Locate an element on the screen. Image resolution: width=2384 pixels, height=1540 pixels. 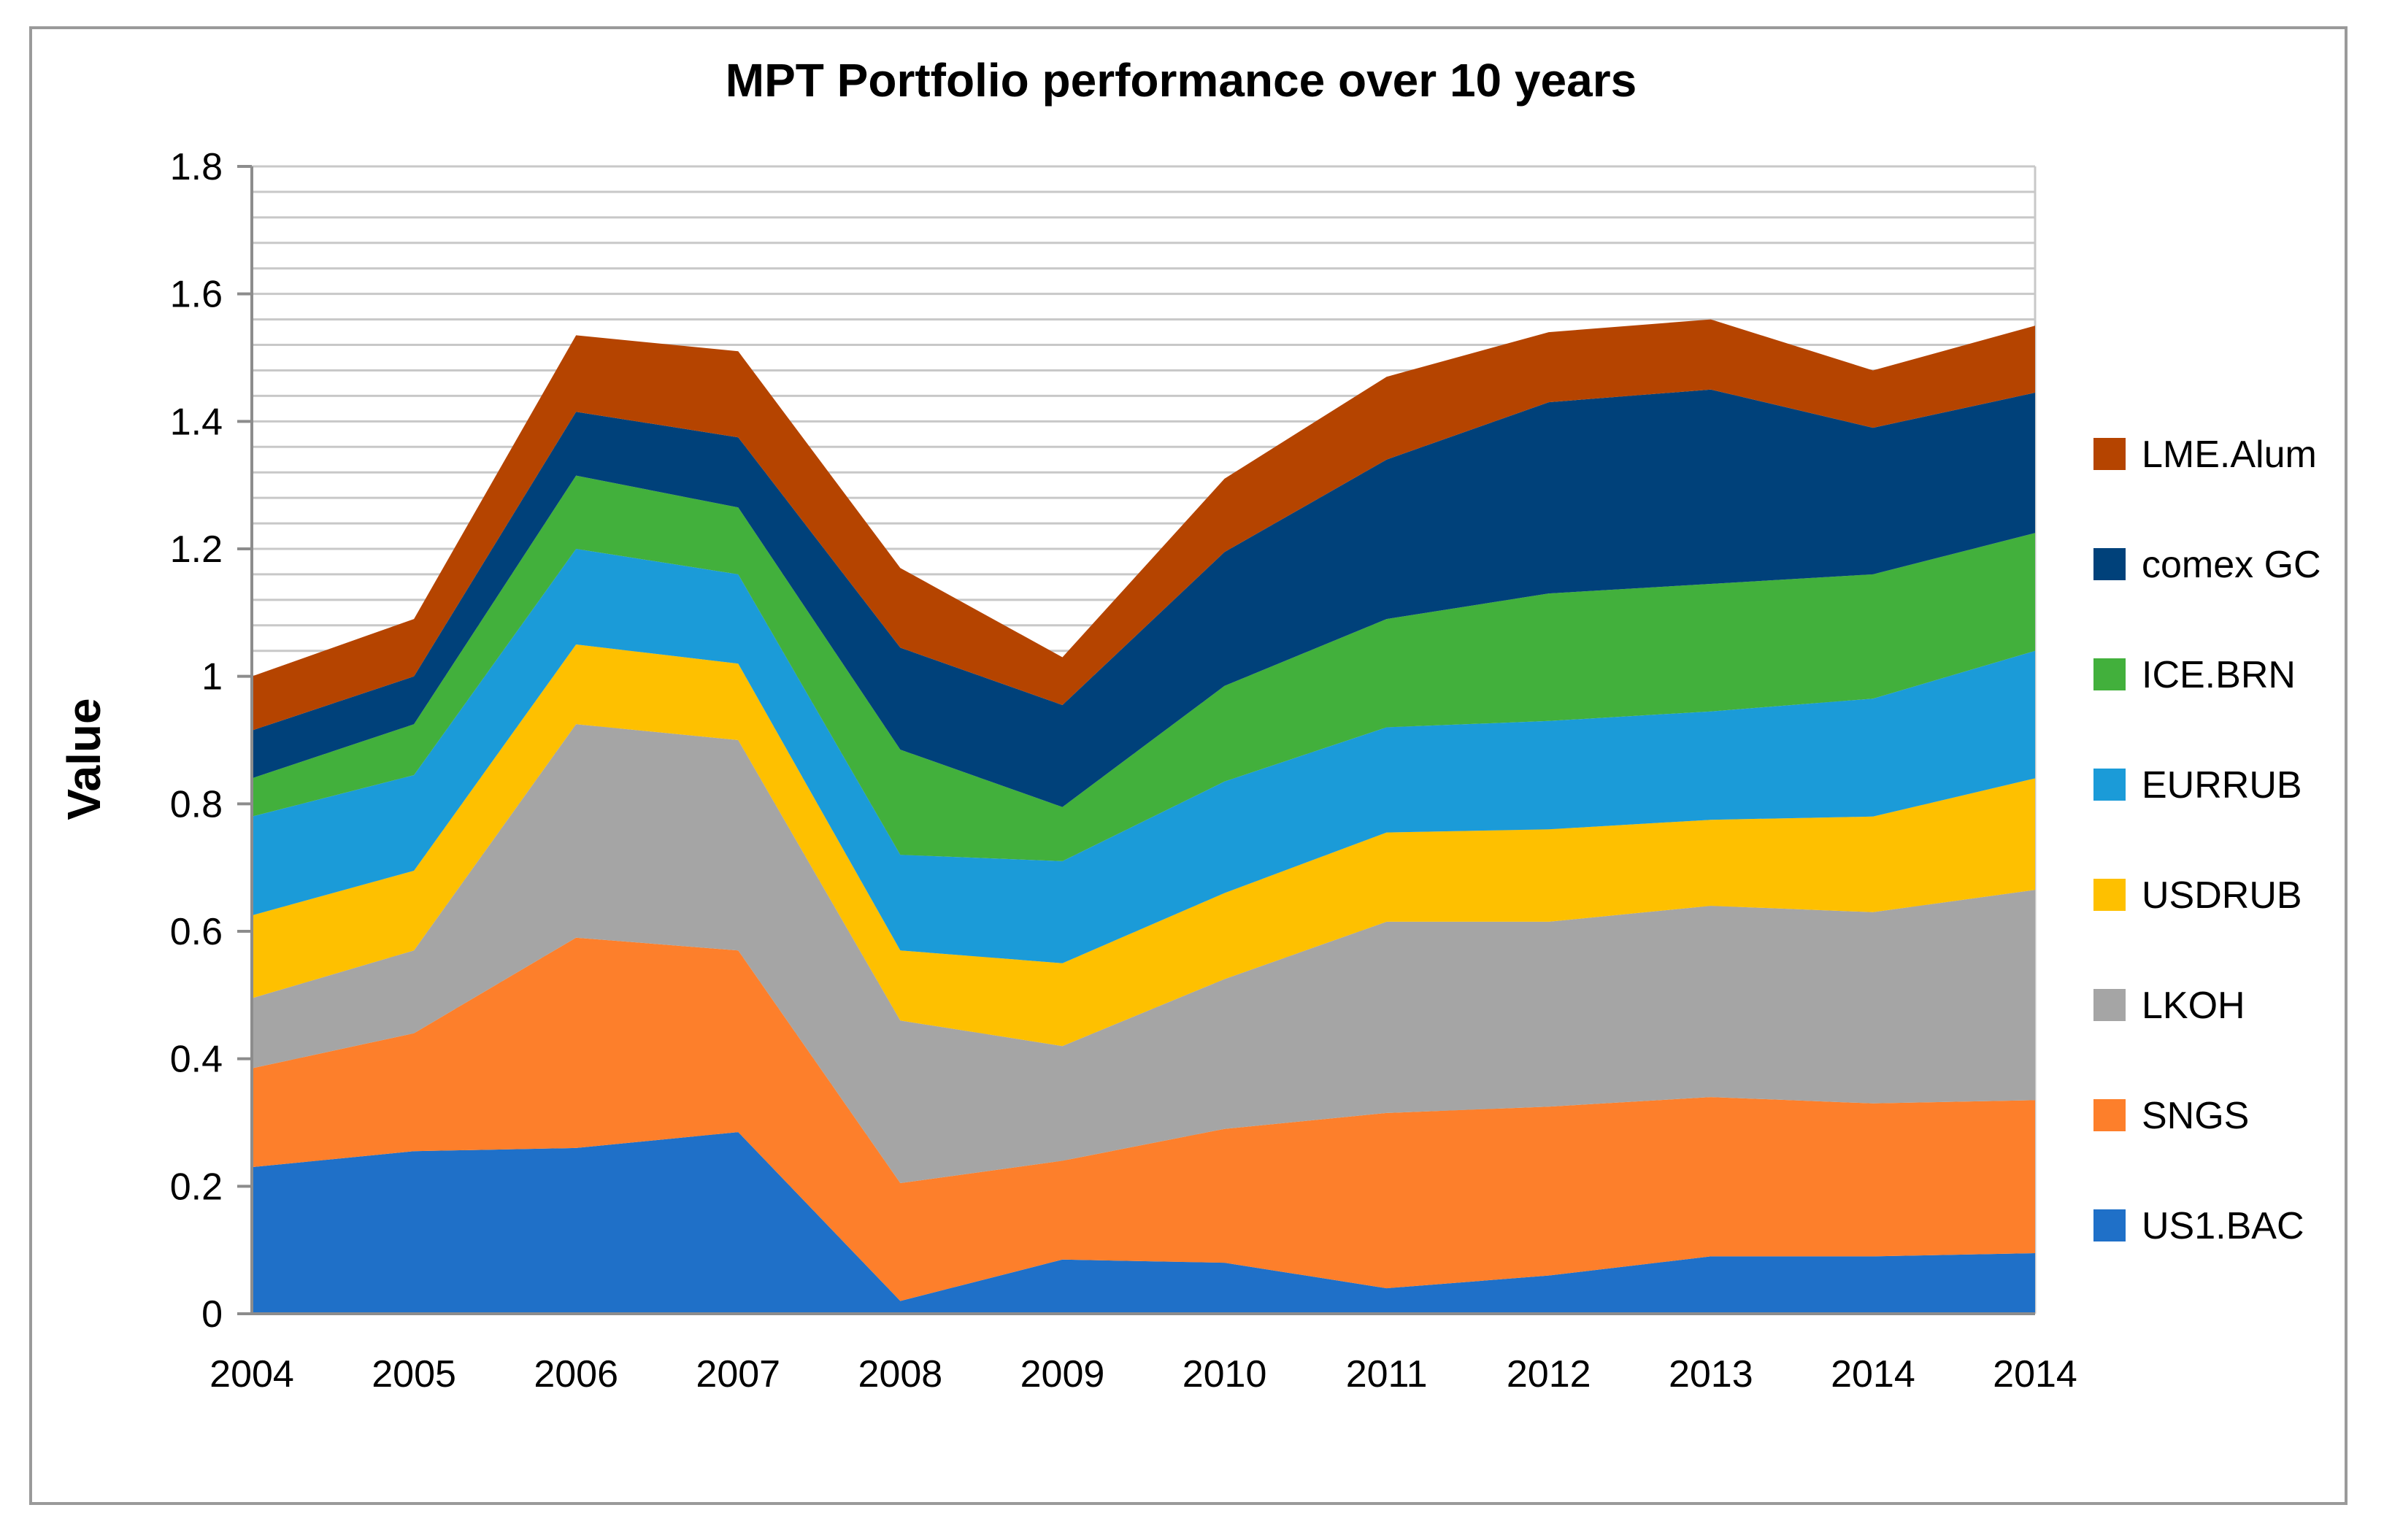
x-tick-label: 2004 is located at coordinates (251, 1374).